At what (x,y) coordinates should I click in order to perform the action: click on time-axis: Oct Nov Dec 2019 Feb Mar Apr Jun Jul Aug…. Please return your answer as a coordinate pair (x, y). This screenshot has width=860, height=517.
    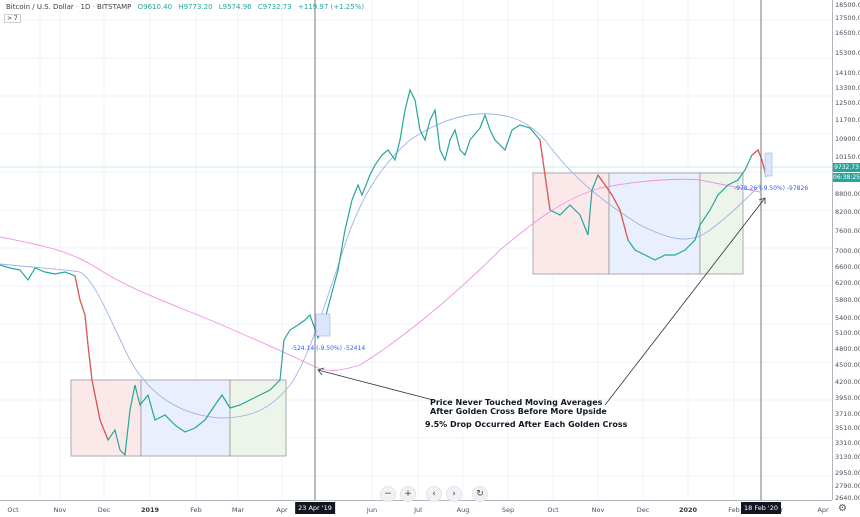
    Looking at the image, I should click on (416, 508).